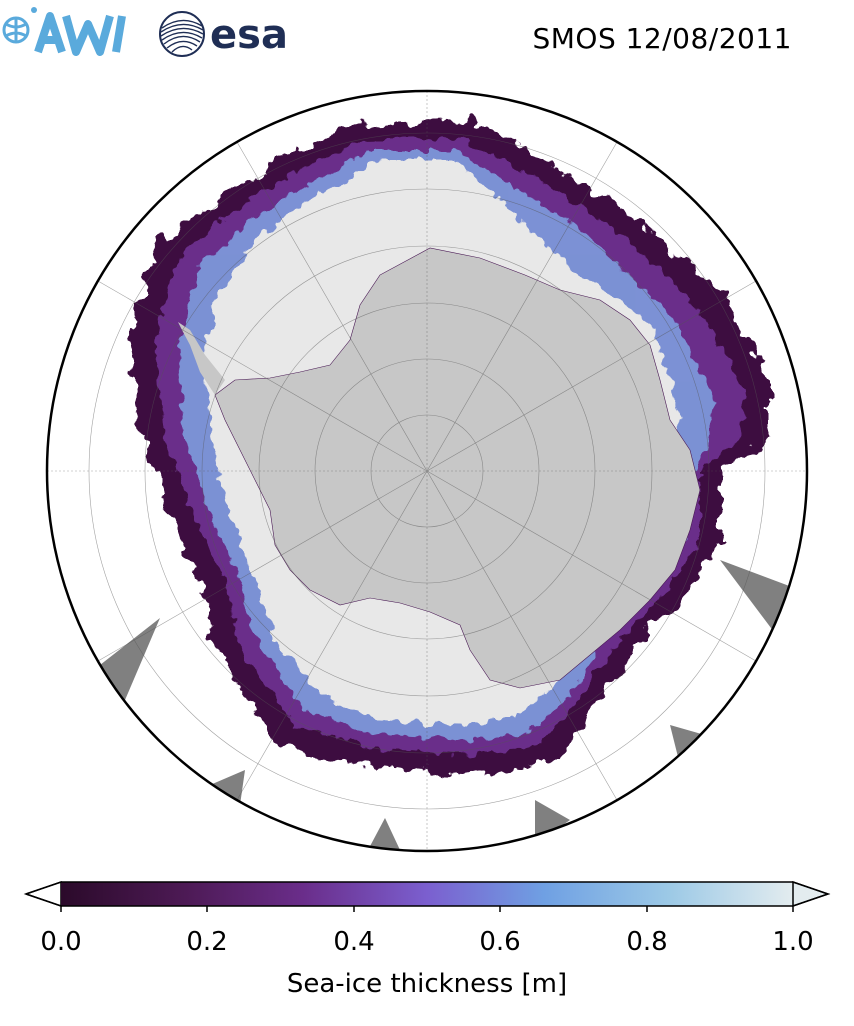  What do you see at coordinates (427, 984) in the screenshot?
I see `colorbar-label: Sea-ice thickness [m]` at bounding box center [427, 984].